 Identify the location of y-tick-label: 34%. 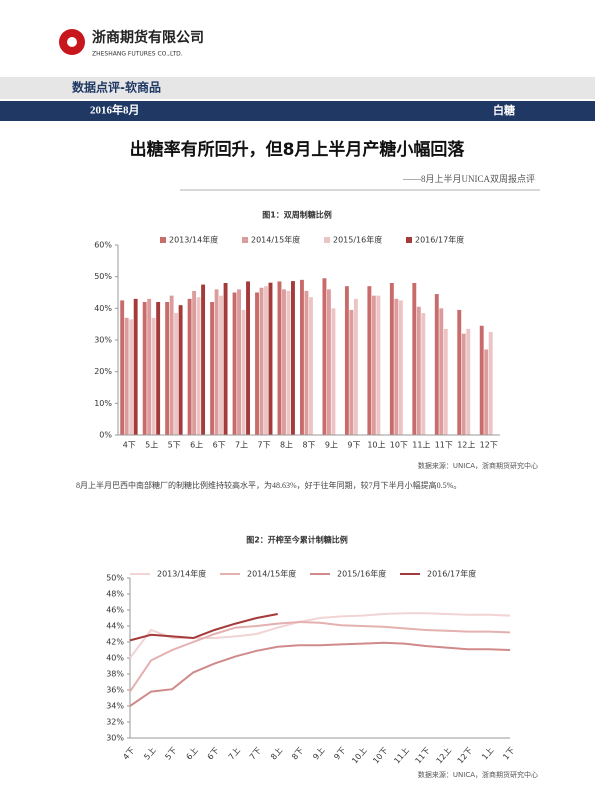
(115, 706).